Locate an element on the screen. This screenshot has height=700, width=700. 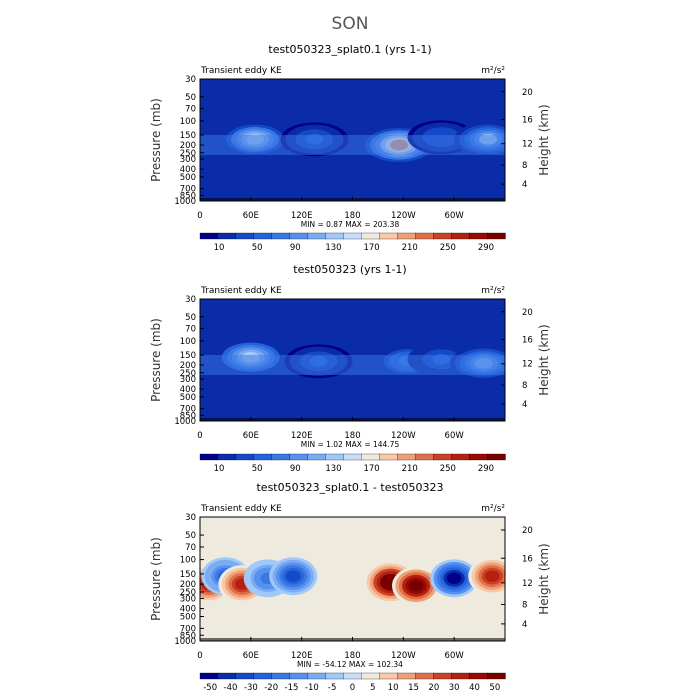
colorbar-label: 10 is located at coordinates (219, 248).